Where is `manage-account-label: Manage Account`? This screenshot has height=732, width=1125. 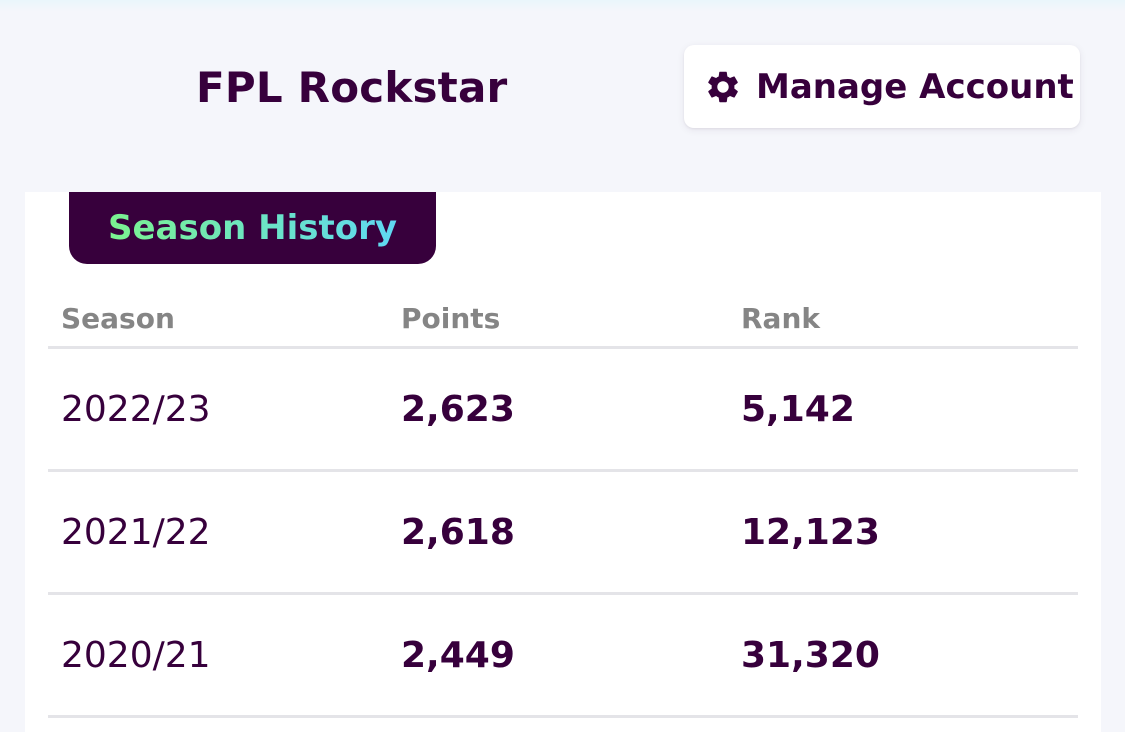 manage-account-label: Manage Account is located at coordinates (915, 86).